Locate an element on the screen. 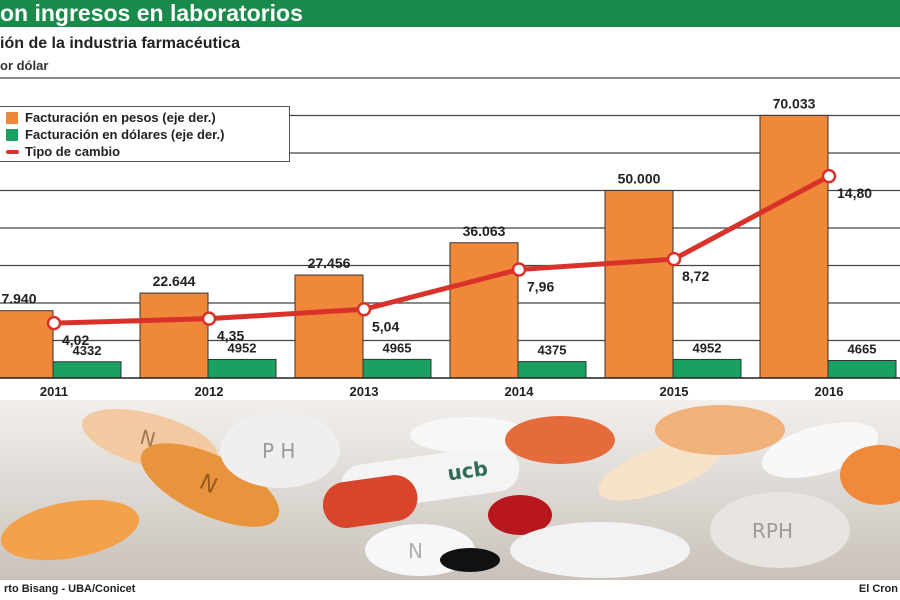 This screenshot has height=600, width=900. tick-label-x: 2012 is located at coordinates (209, 391).